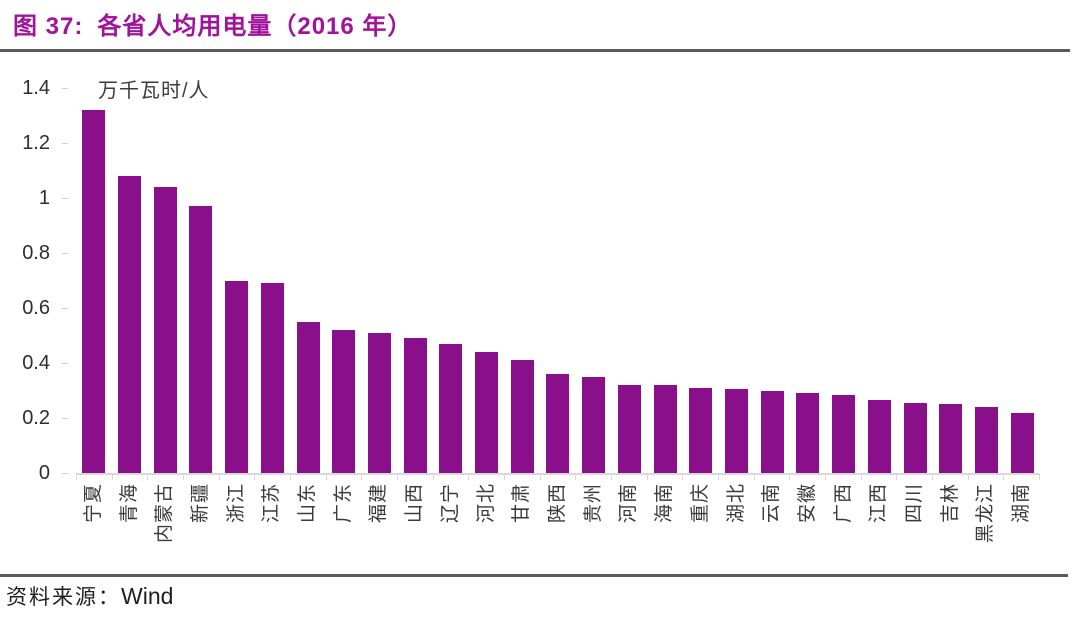 This screenshot has height=623, width=1080. I want to click on x-tick-label: 新疆, so click(200, 503).